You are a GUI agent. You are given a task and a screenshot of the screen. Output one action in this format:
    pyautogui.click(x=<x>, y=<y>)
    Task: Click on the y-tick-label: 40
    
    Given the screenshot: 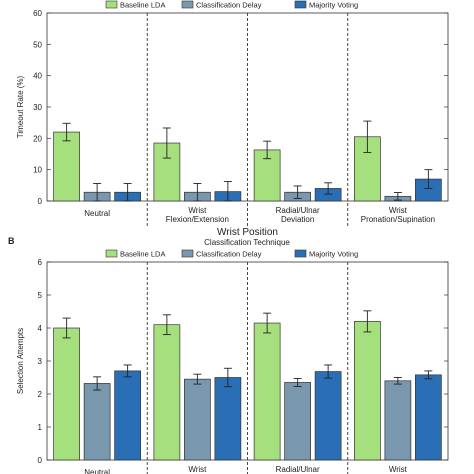 What is the action you would take?
    pyautogui.click(x=37, y=76)
    